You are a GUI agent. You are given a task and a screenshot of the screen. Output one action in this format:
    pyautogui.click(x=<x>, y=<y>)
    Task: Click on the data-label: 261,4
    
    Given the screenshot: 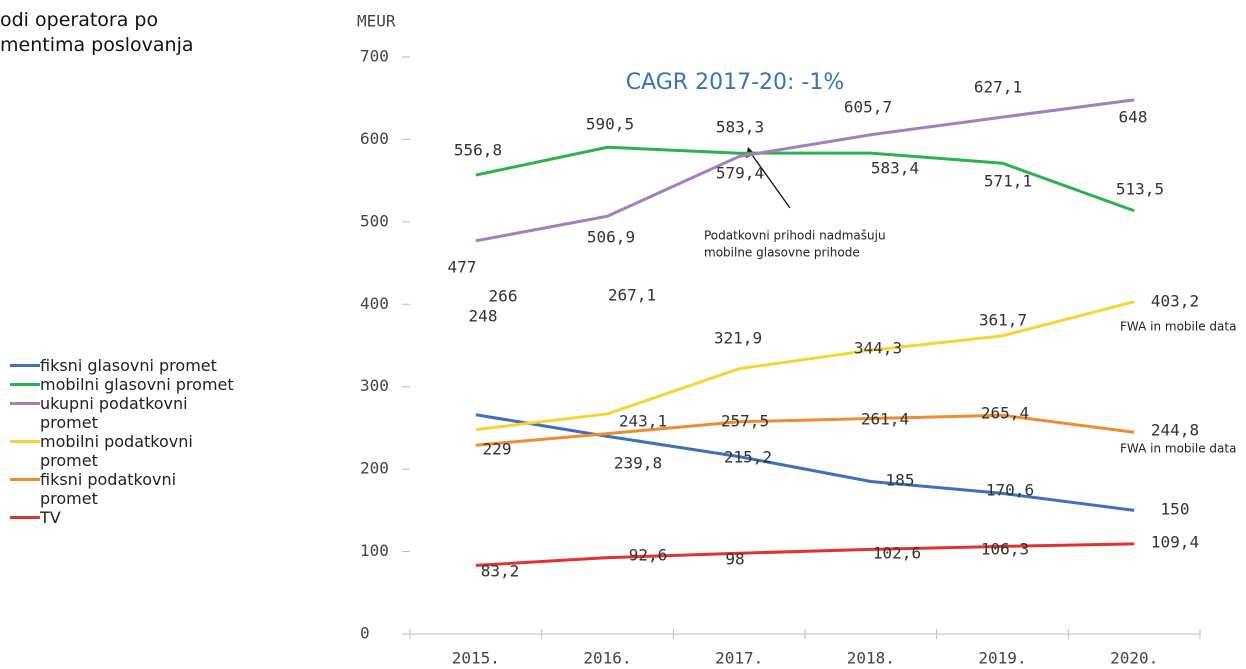 What is the action you would take?
    pyautogui.click(x=885, y=419)
    